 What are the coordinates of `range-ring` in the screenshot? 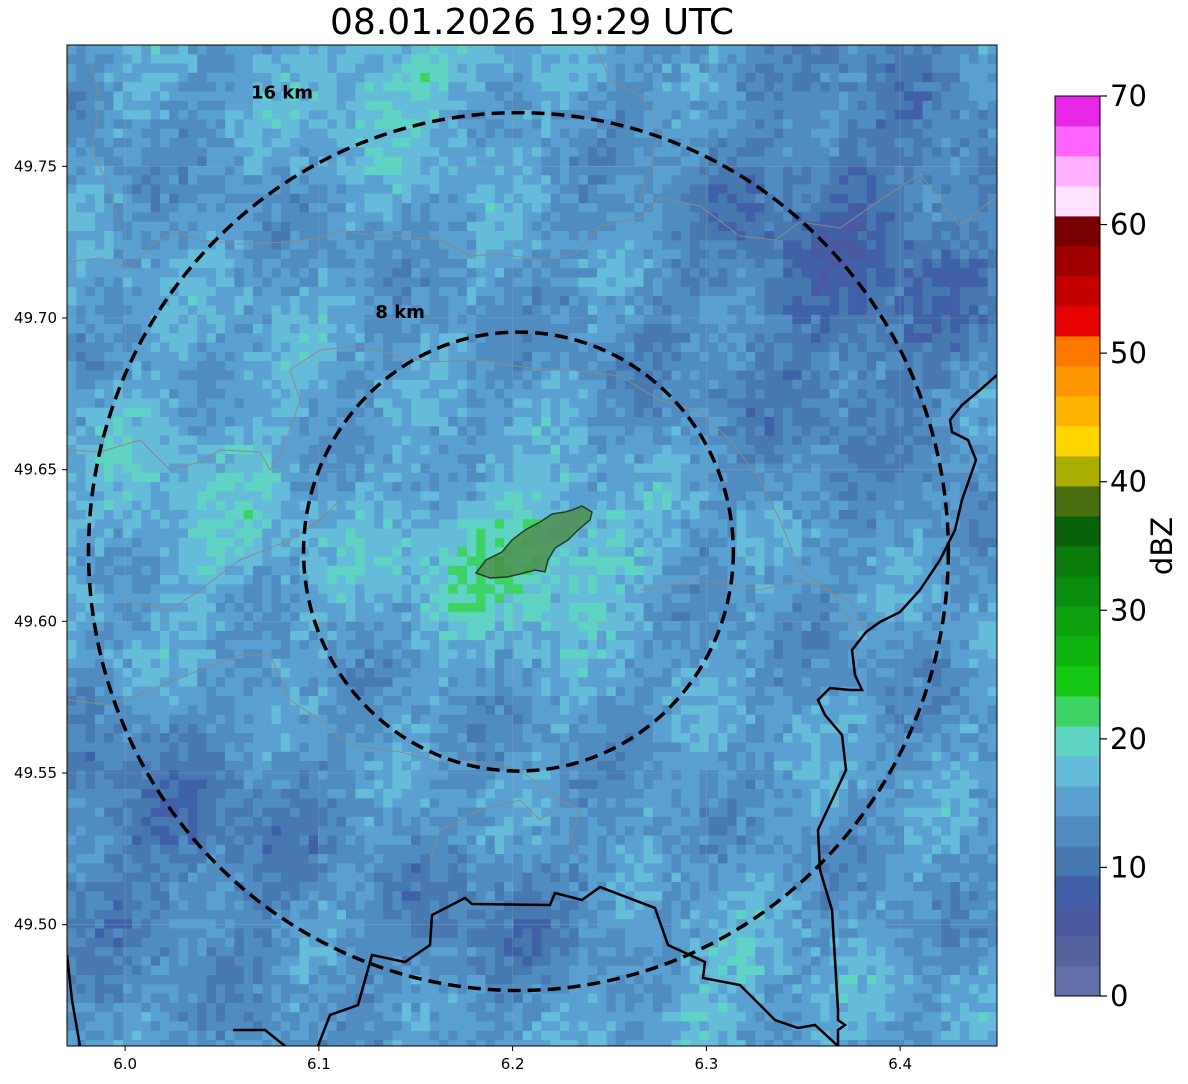 It's located at (518, 551).